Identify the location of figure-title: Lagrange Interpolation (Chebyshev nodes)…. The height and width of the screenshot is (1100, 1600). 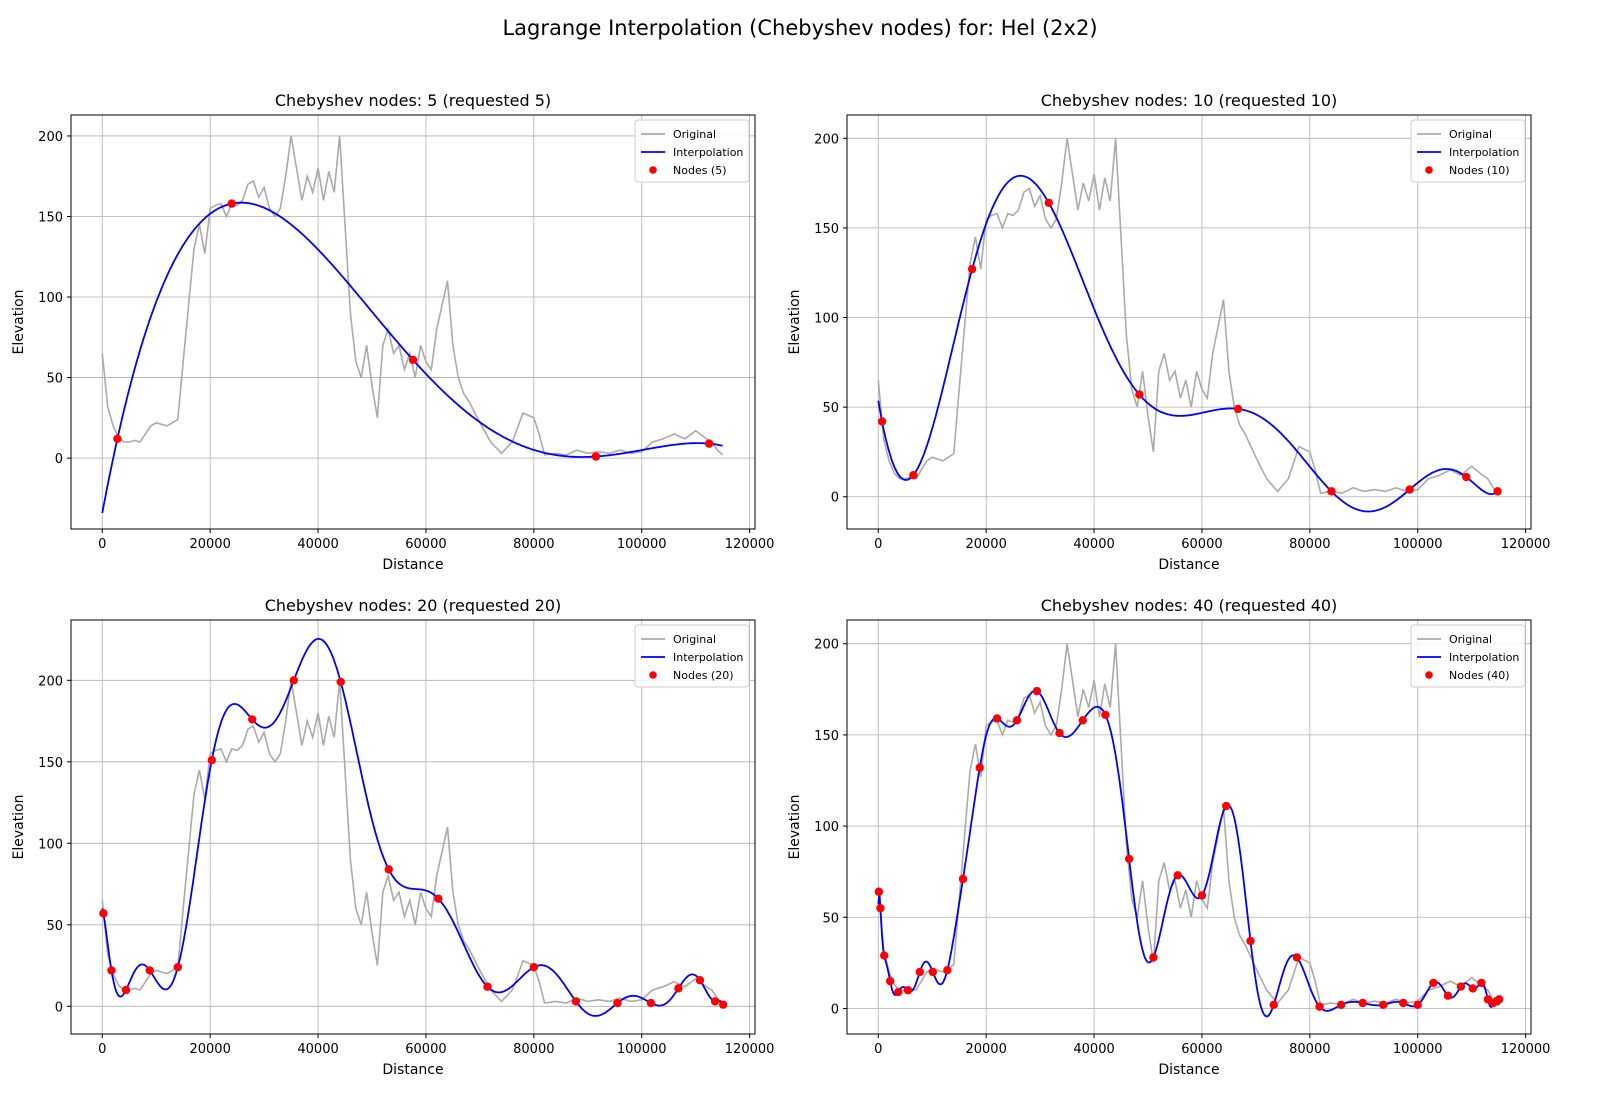
(800, 28).